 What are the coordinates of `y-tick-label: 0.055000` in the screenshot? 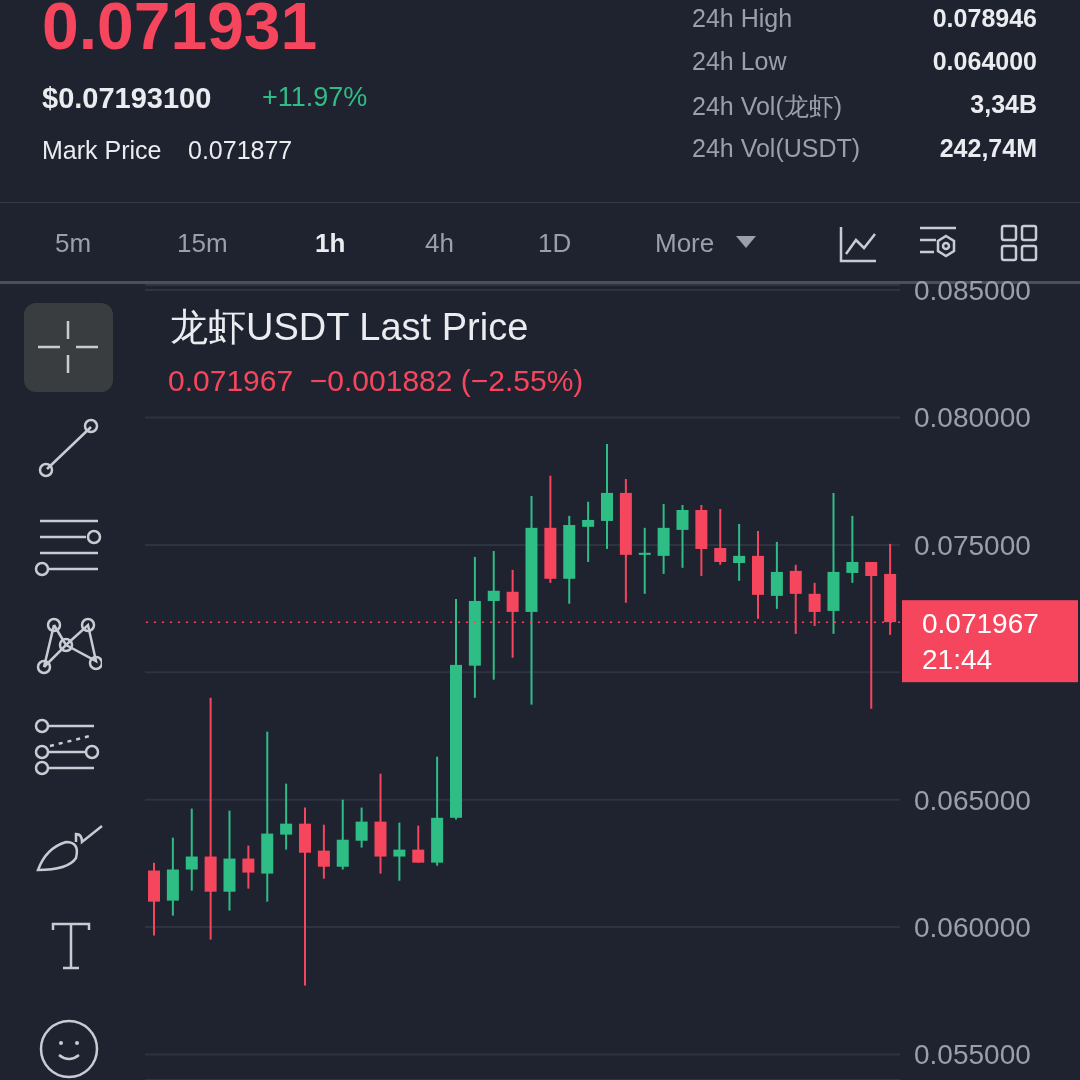 It's located at (972, 1055).